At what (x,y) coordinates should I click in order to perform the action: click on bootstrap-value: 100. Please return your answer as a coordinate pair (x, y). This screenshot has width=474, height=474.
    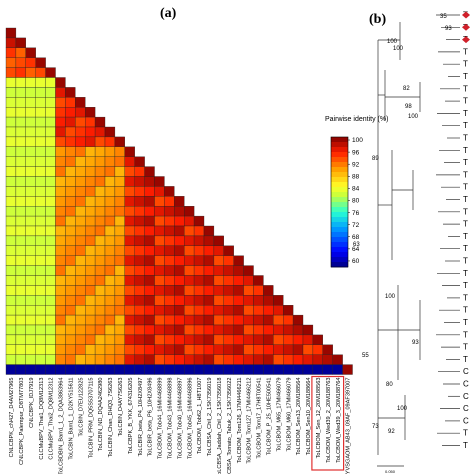
    Looking at the image, I should click on (398, 49).